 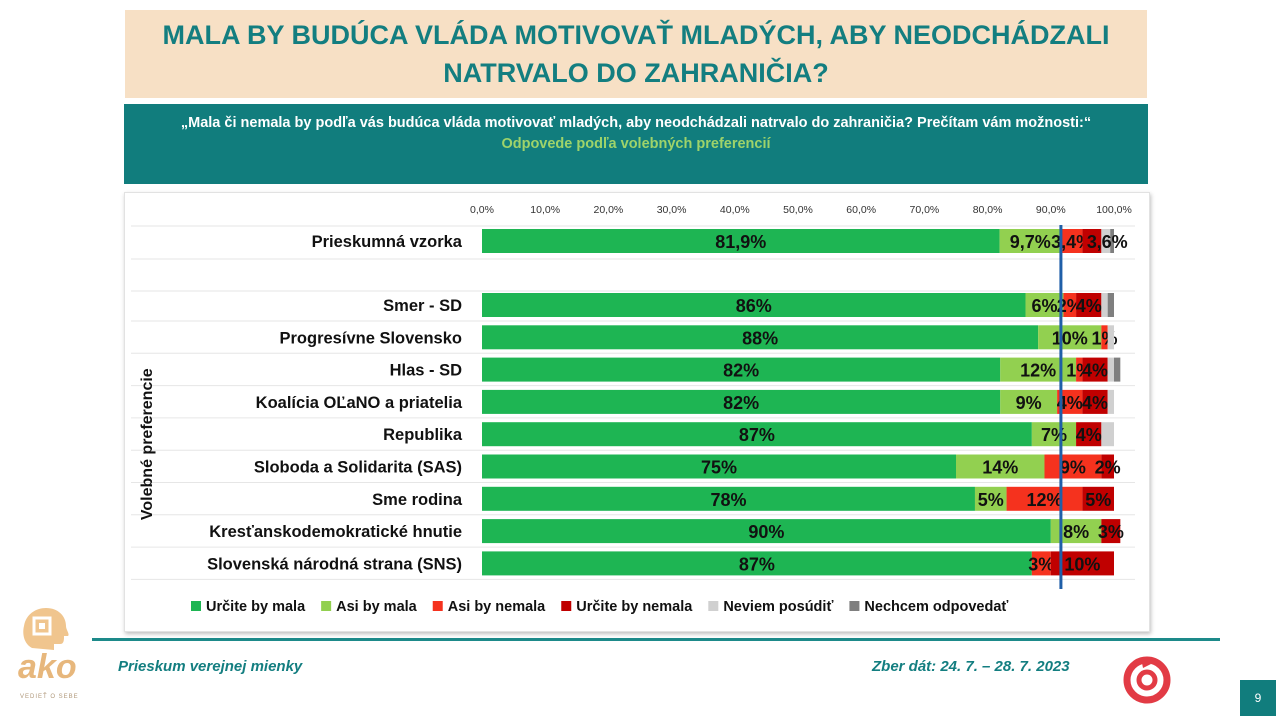 I want to click on legend-label: Nechcem odpovedať, so click(x=936, y=607).